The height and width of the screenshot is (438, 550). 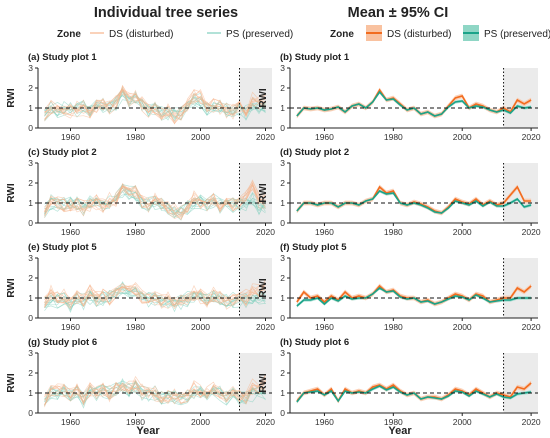 I want to click on panel-title: (d) Study plot 2, so click(x=314, y=152).